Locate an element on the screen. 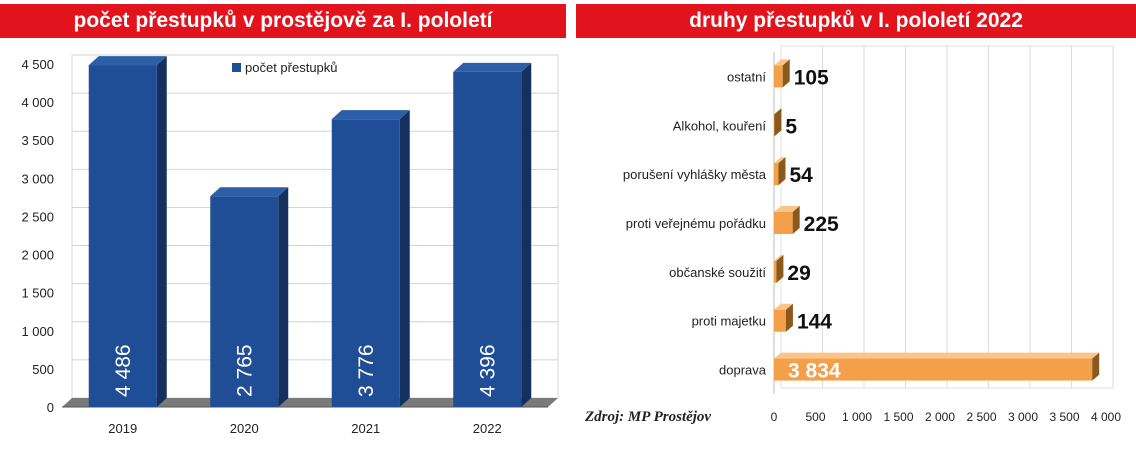 This screenshot has width=1136, height=451. bar-value-label: 4 486 is located at coordinates (123, 370).